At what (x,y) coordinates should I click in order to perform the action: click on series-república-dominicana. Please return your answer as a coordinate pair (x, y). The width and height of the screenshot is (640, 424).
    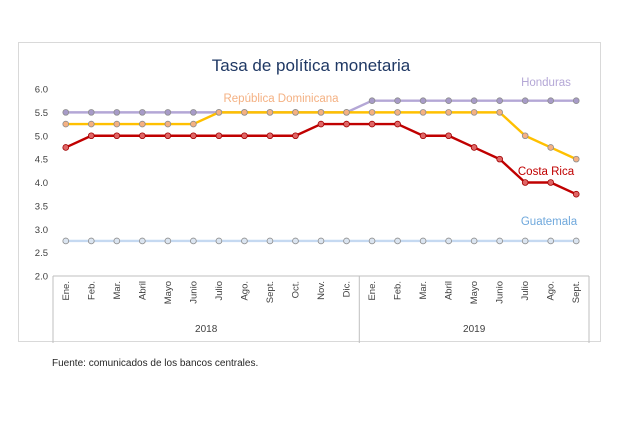
    Looking at the image, I should click on (321, 136).